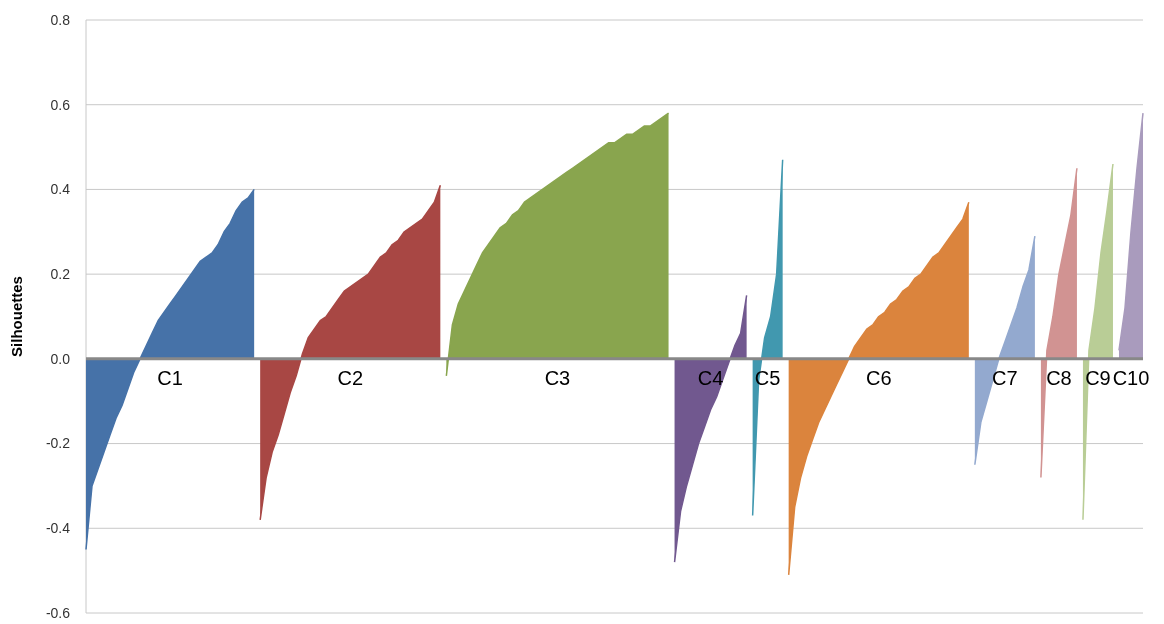 This screenshot has width=1164, height=624. Describe the element at coordinates (58, 612) in the screenshot. I see `y-tick-label: -0.6` at that location.